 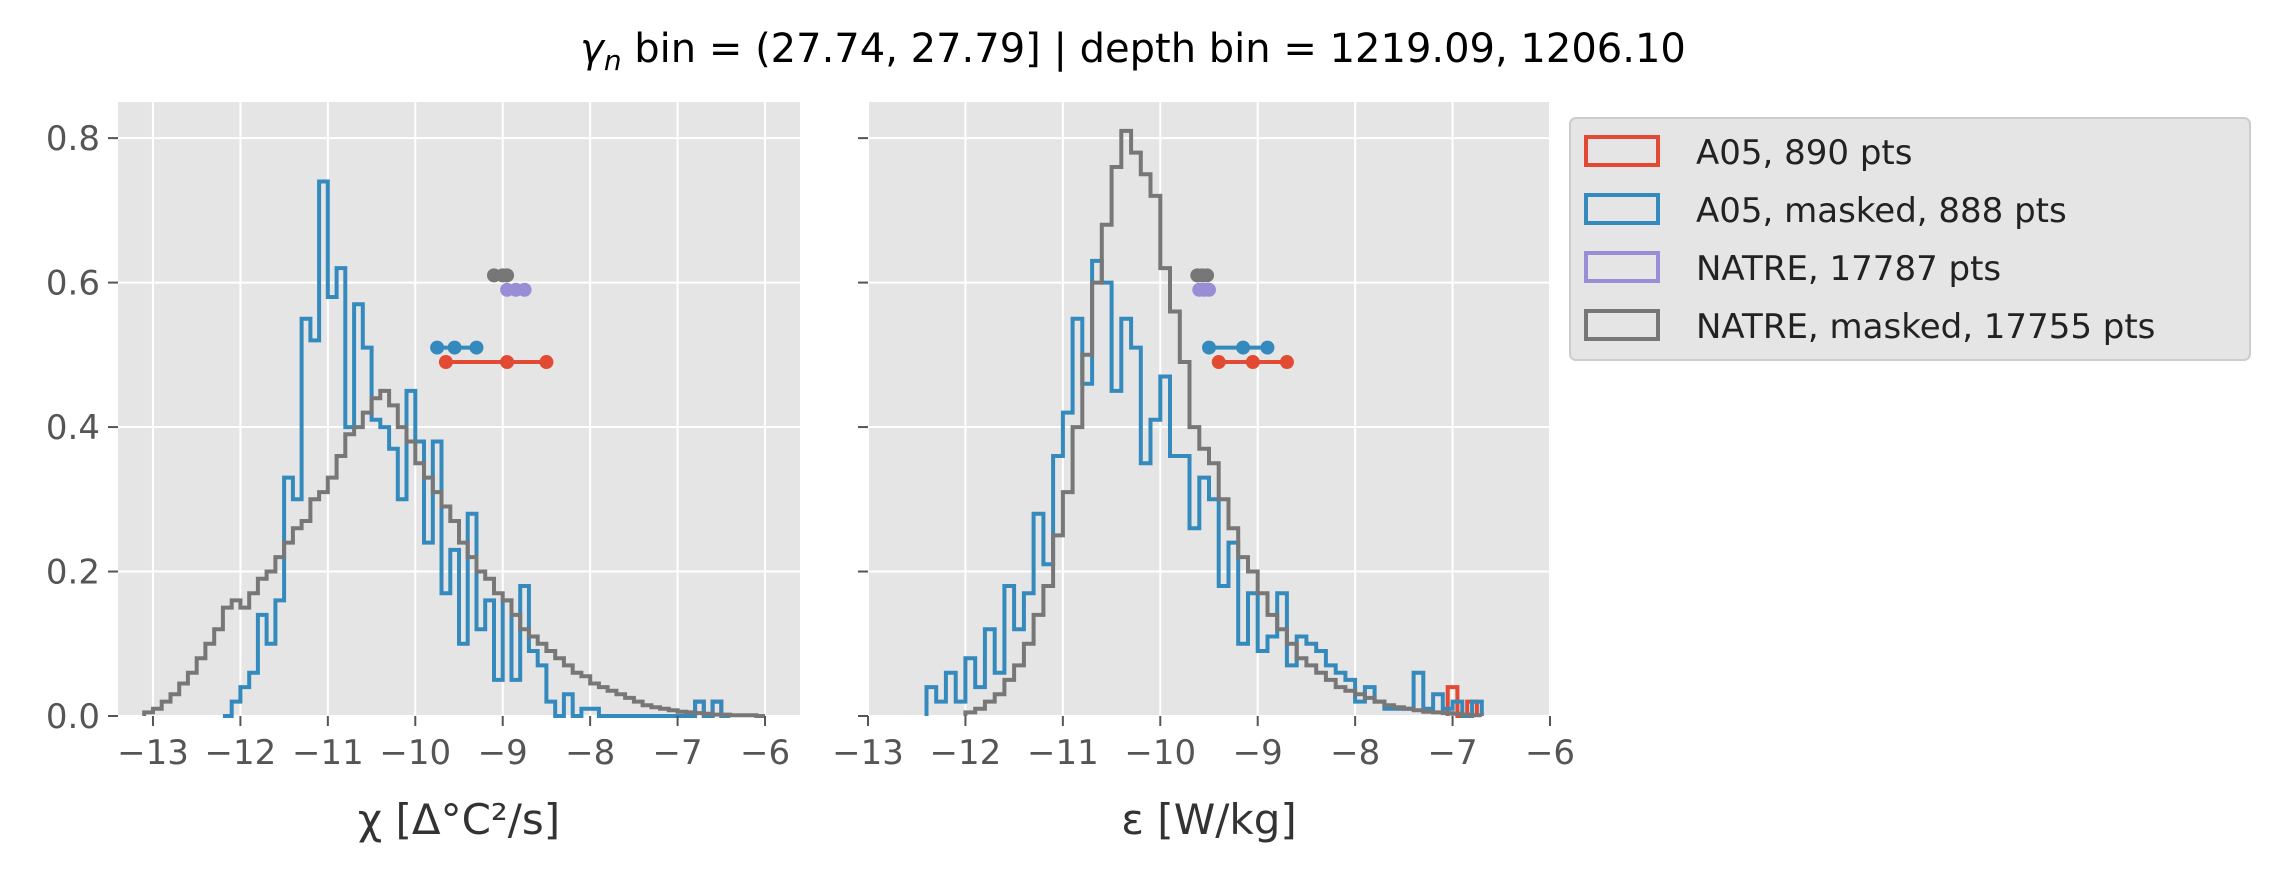 What do you see at coordinates (1209, 819) in the screenshot?
I see `x-axis-label: ε [W/kg]` at bounding box center [1209, 819].